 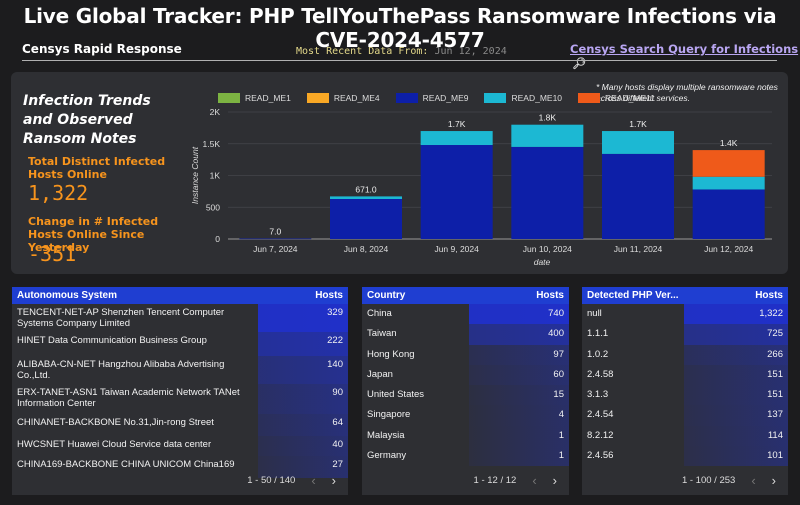 I want to click on y-tick-label: 0, so click(x=217, y=239).